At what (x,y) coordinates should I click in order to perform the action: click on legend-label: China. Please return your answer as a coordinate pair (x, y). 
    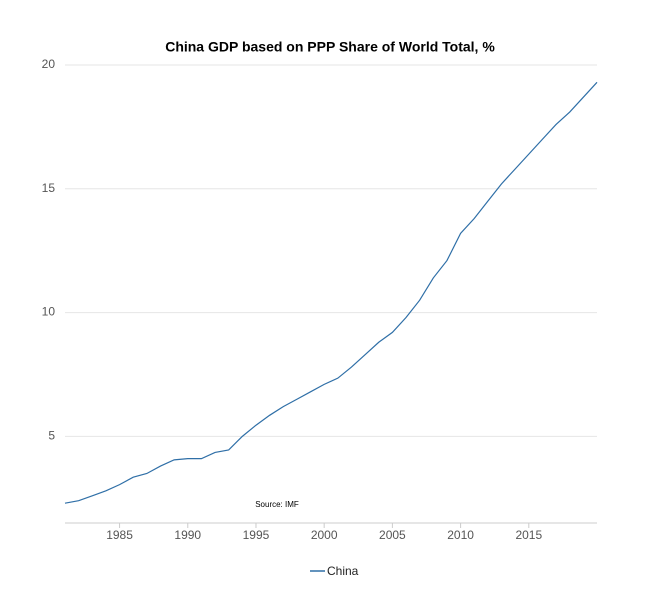
    Looking at the image, I should click on (343, 571).